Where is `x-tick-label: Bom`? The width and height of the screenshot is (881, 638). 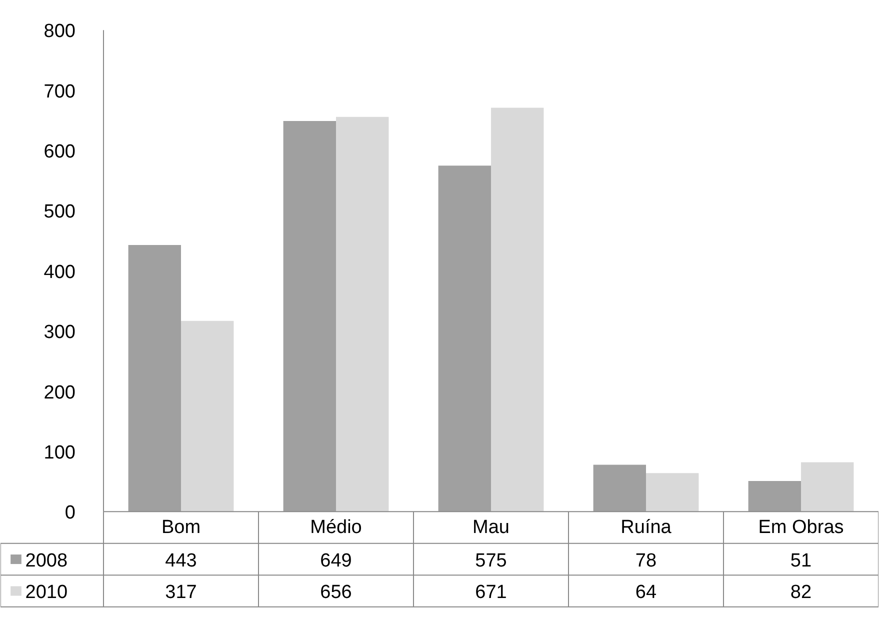 x-tick-label: Bom is located at coordinates (181, 527).